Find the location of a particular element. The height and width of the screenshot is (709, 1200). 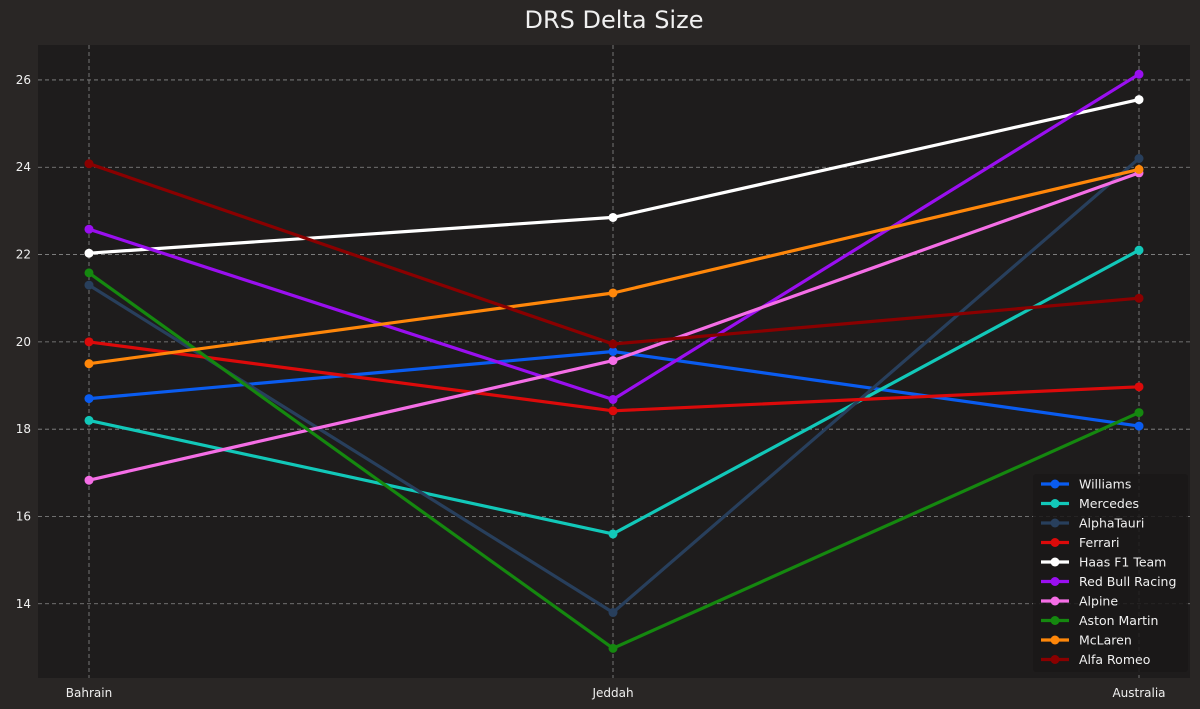

legend-box is located at coordinates (1110, 573).